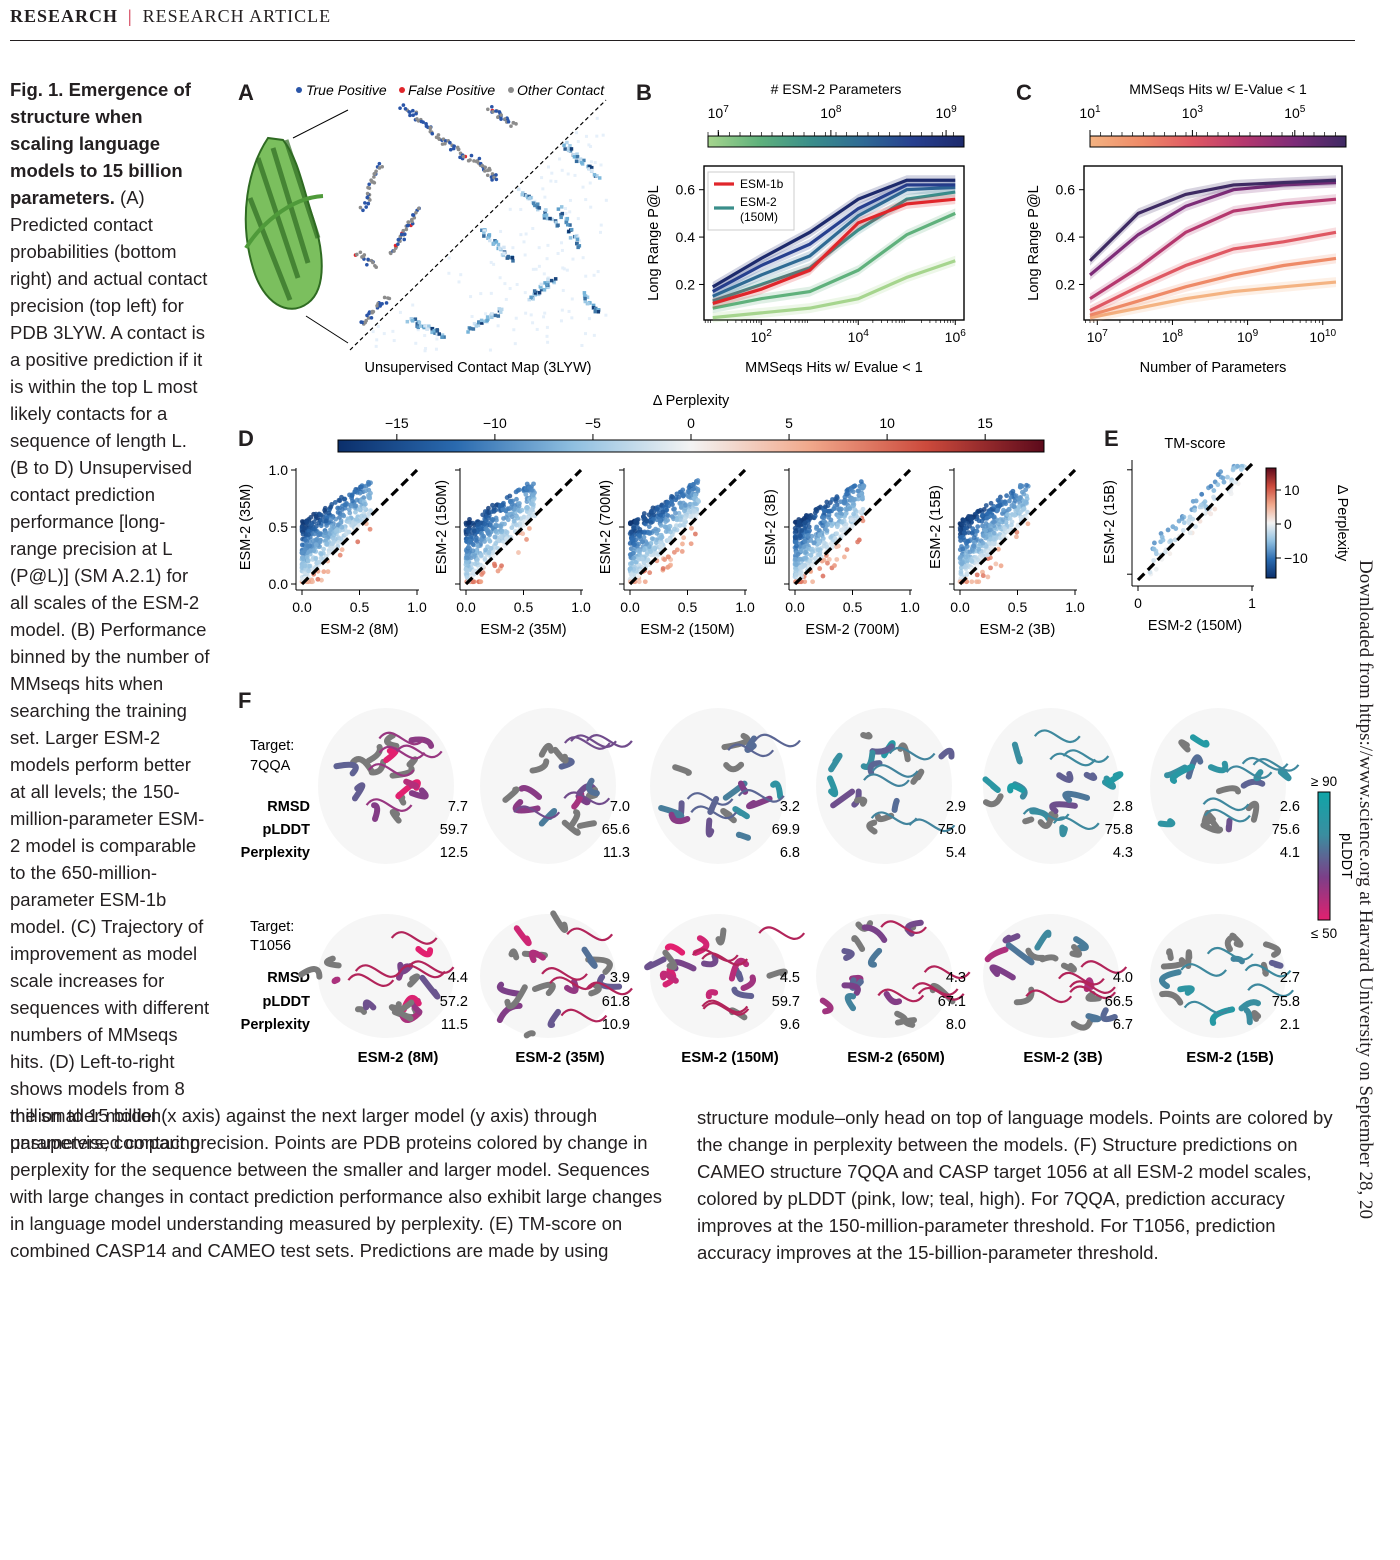  Describe the element at coordinates (606, 527) in the screenshot. I see `y-axis-label: ESM-2 (700M)` at that location.